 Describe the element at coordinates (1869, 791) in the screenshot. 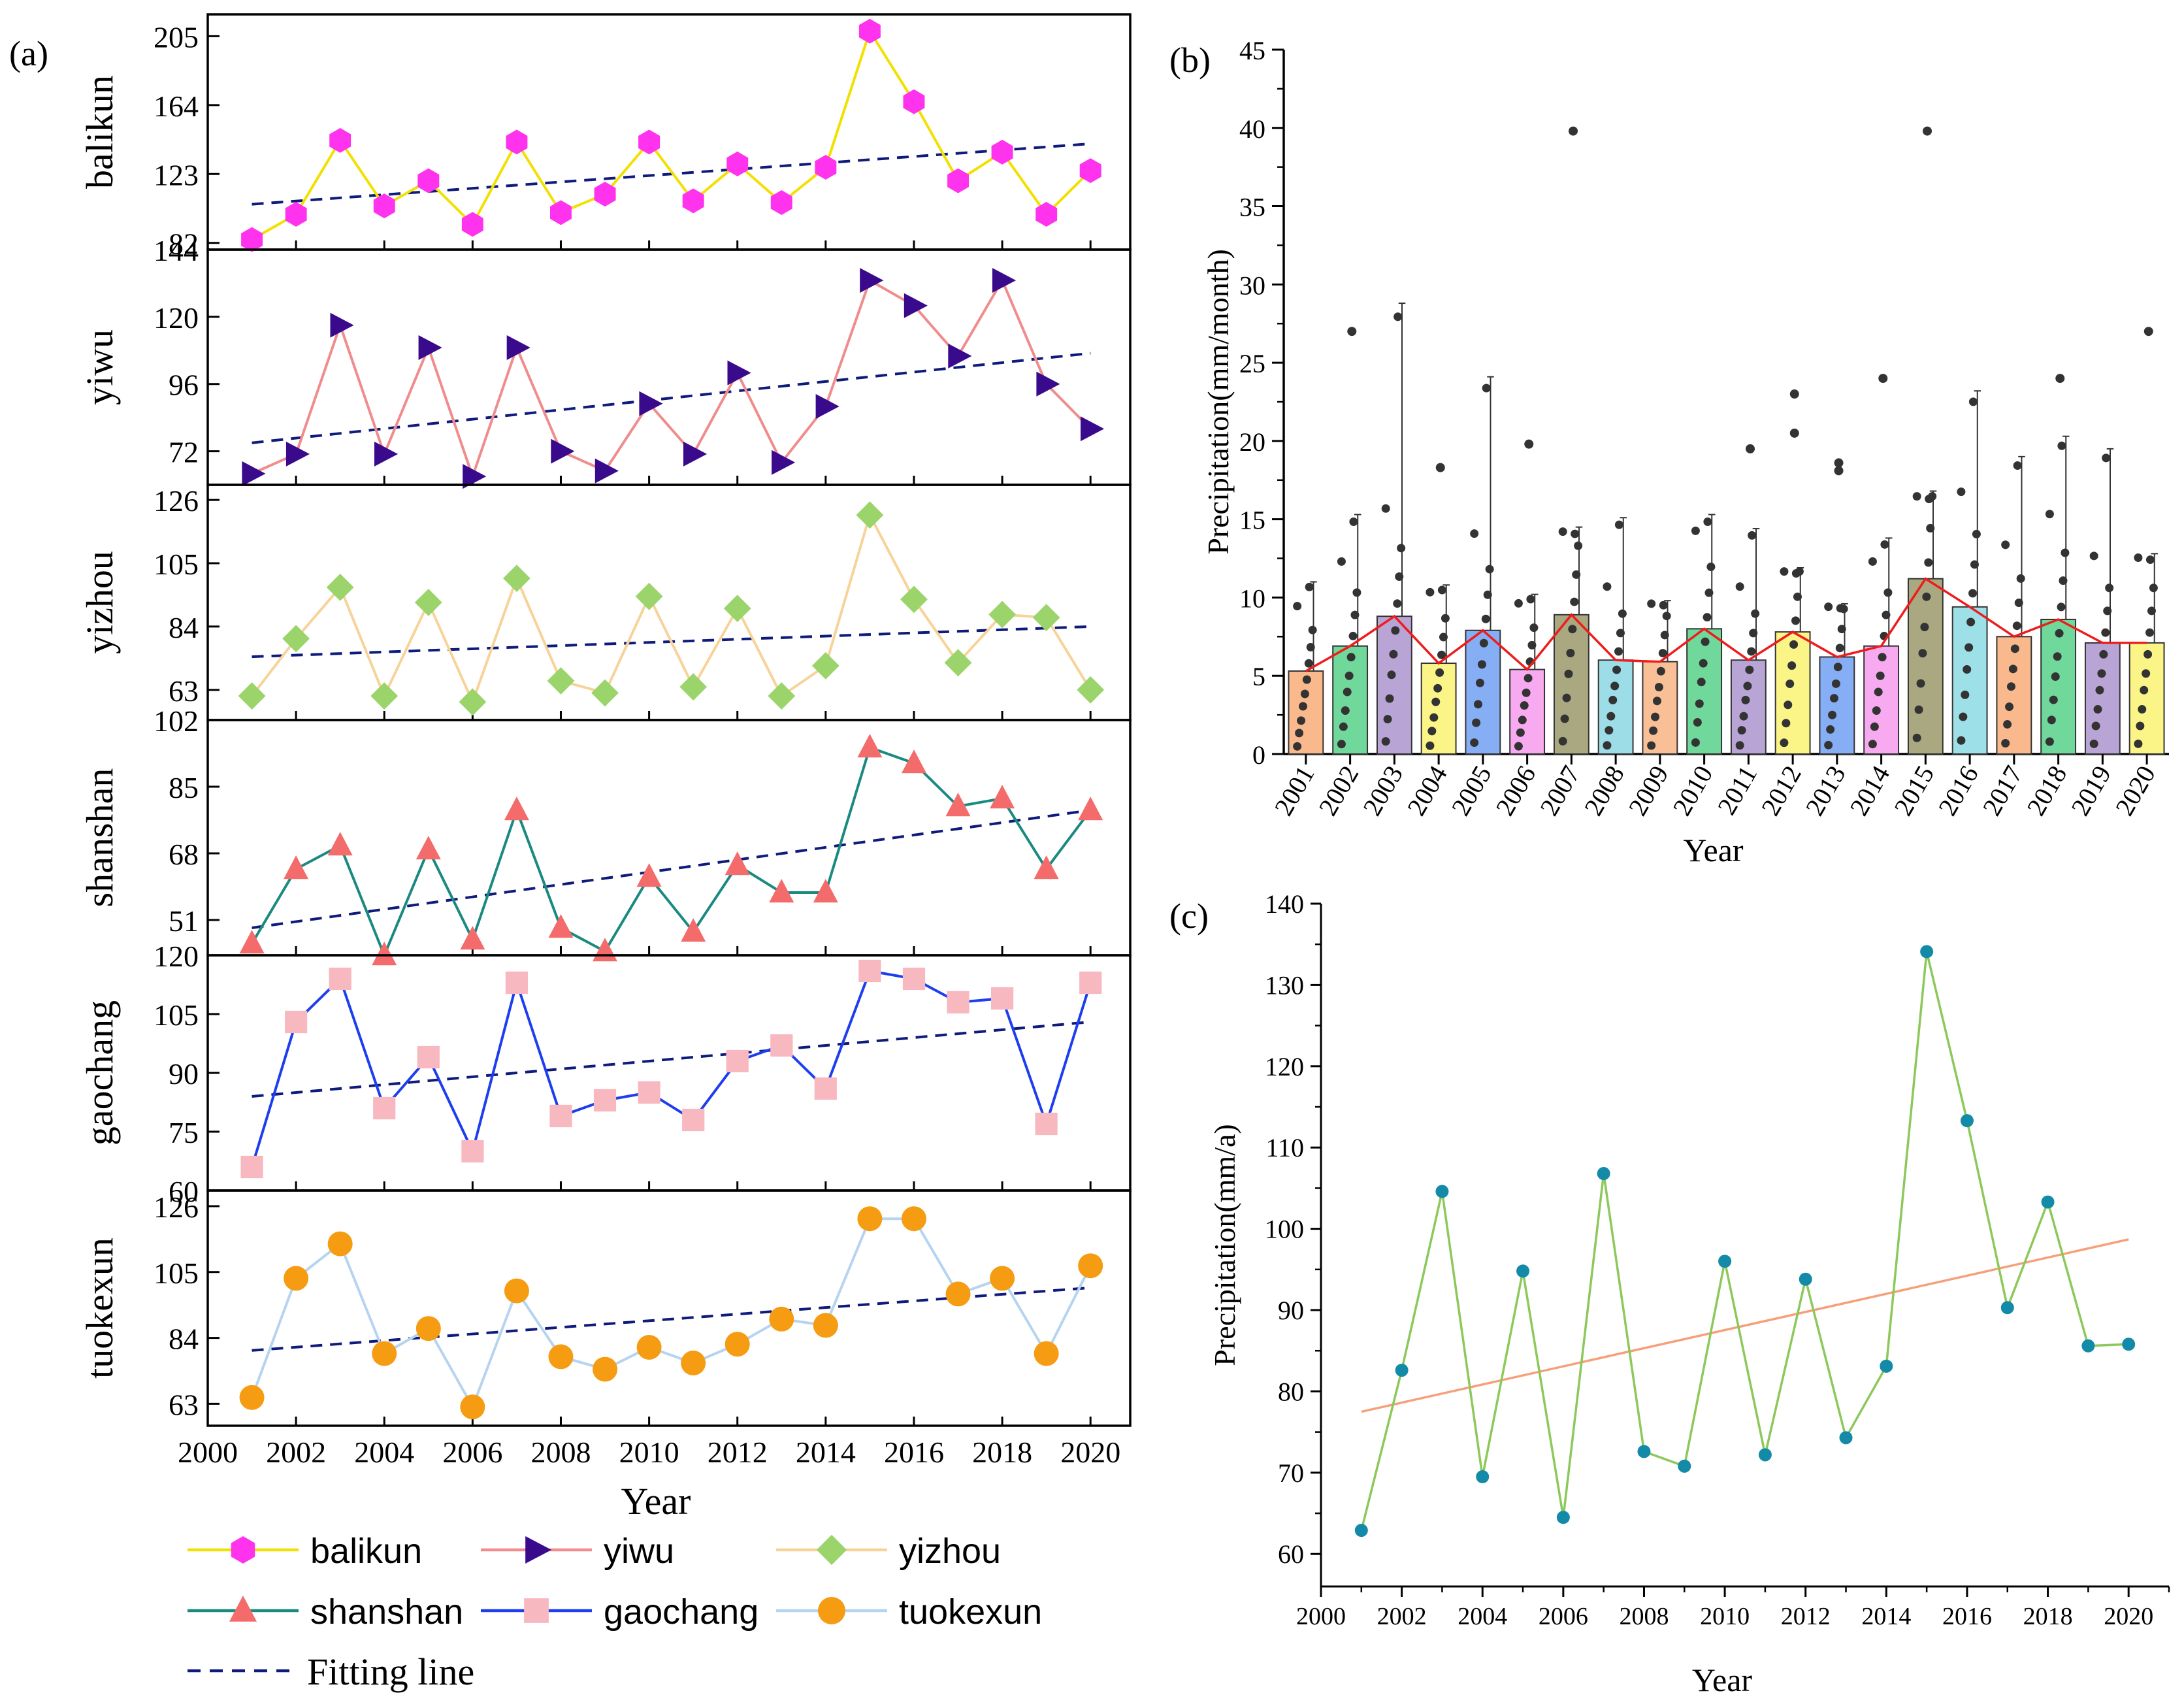

I see `x-tick-label: 2014` at that location.